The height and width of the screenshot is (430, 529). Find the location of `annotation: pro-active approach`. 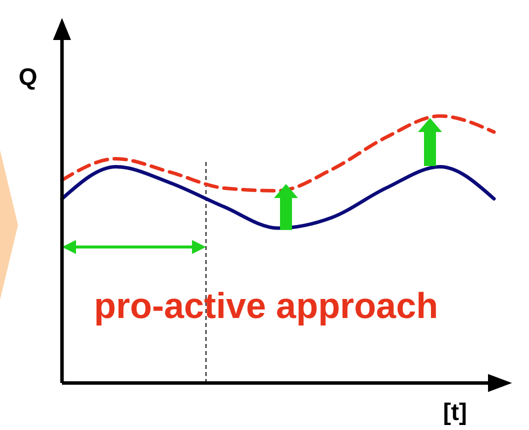

annotation: pro-active approach is located at coordinates (266, 305).